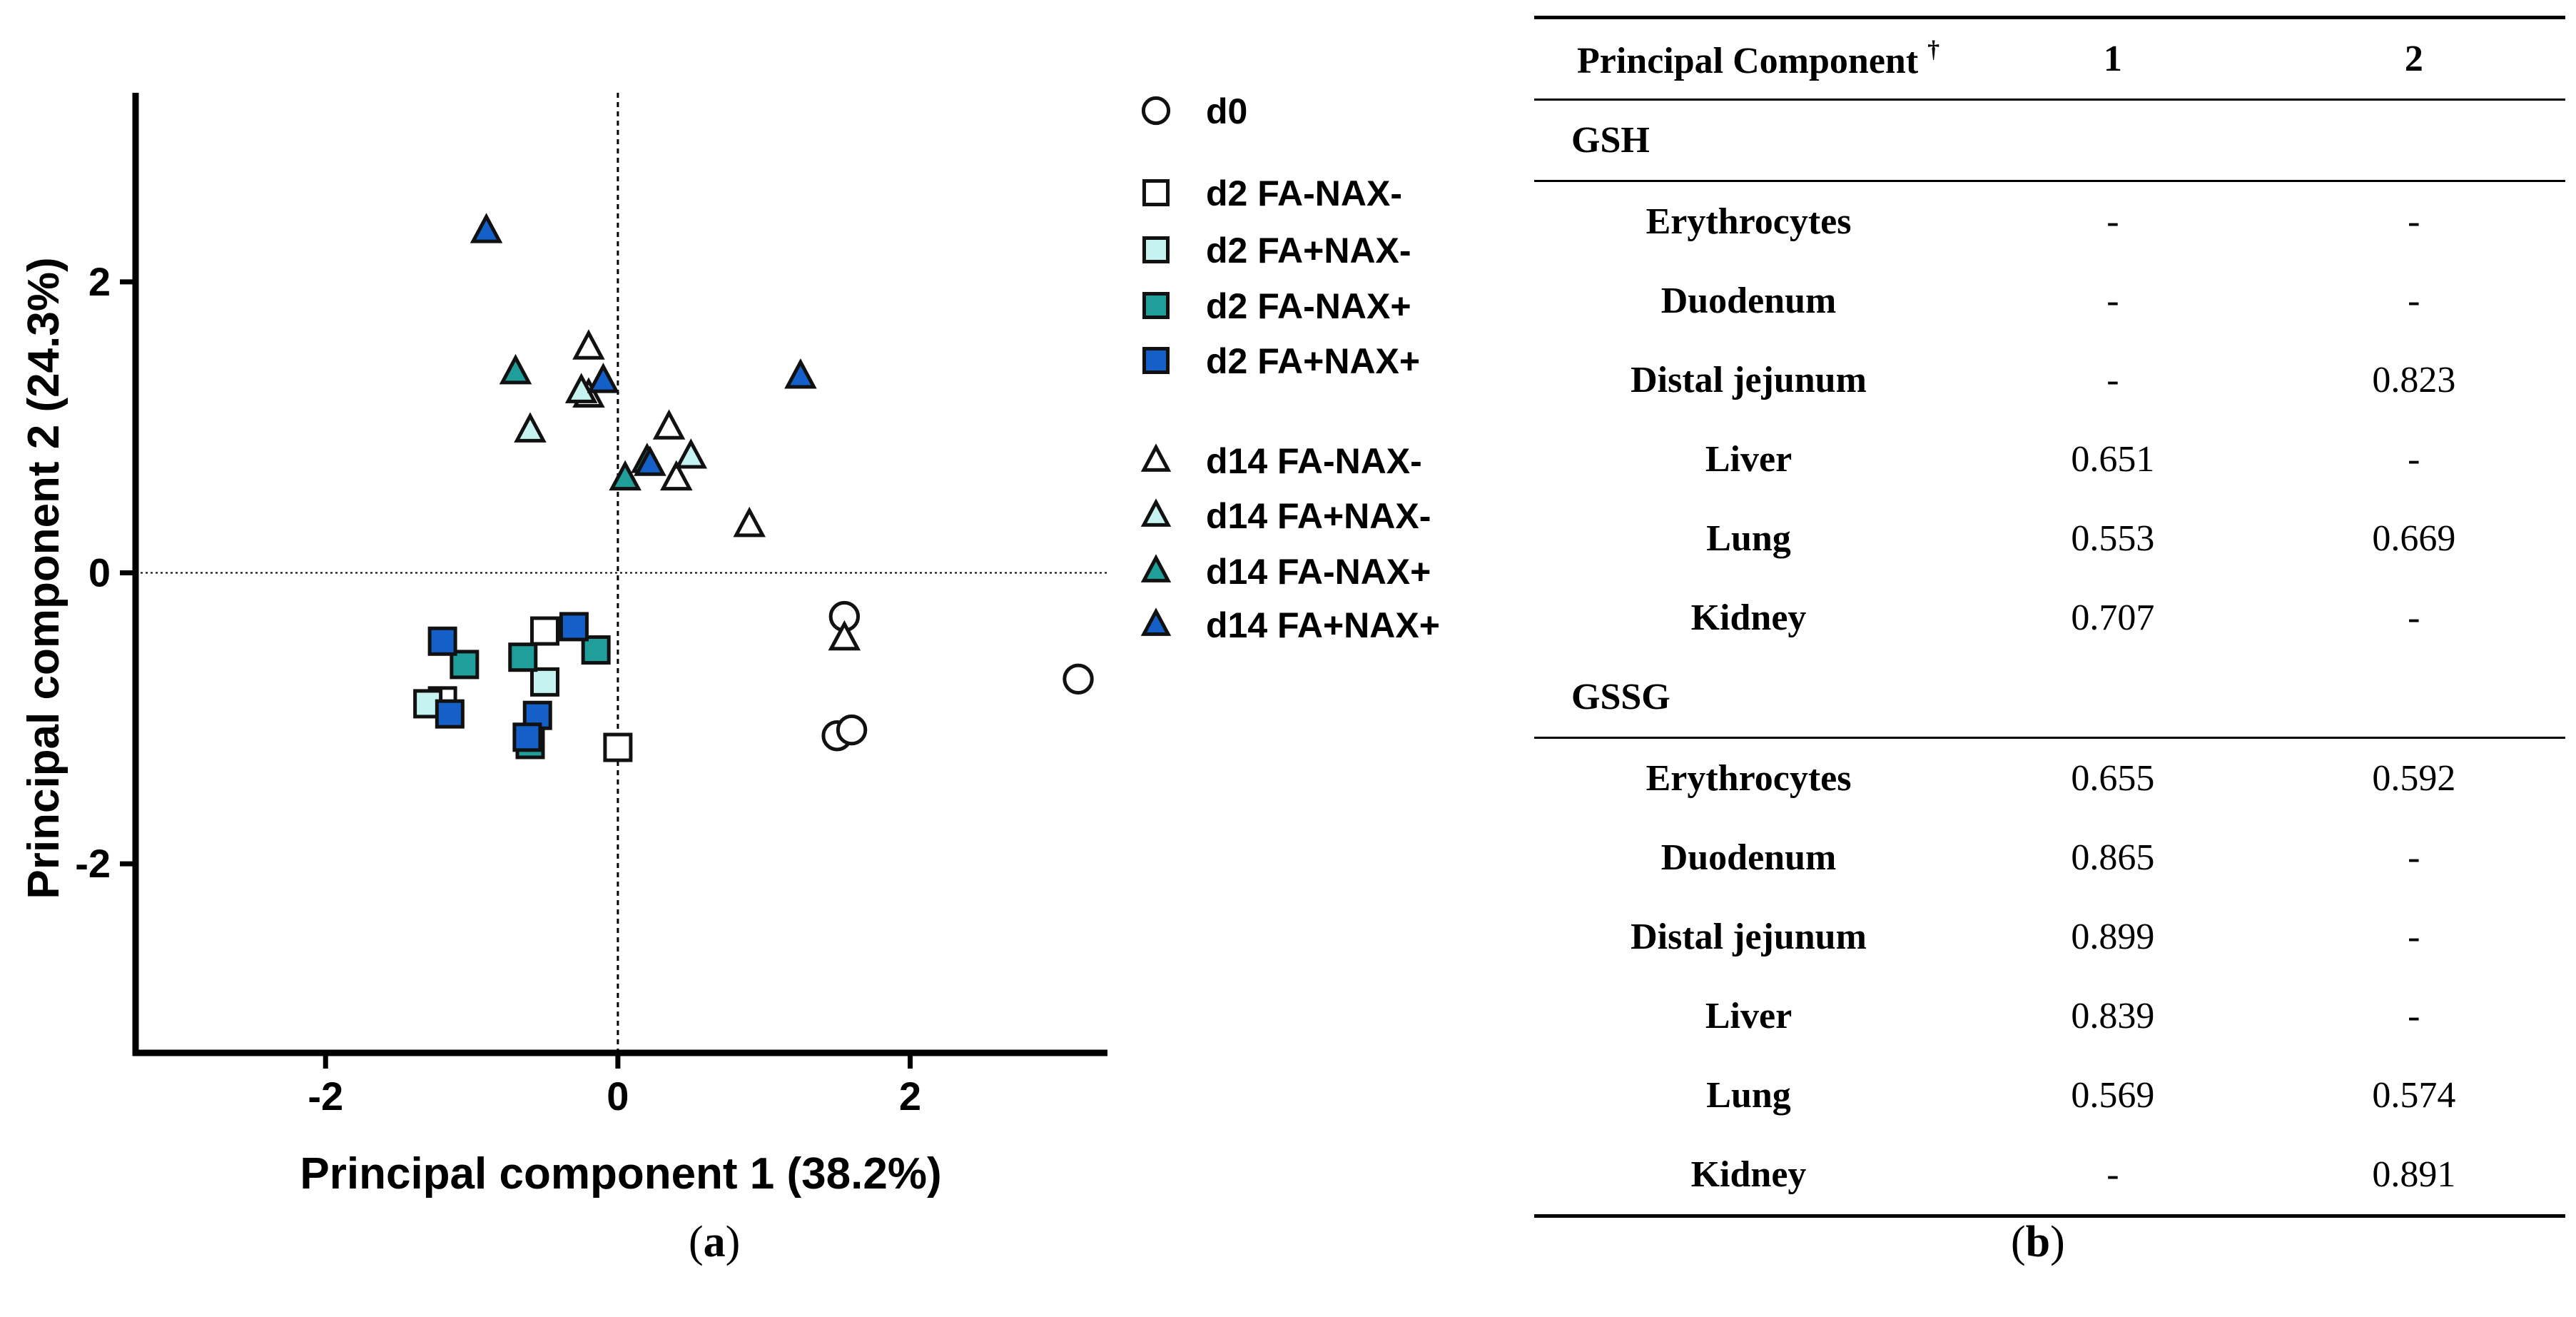  Describe the element at coordinates (2414, 538) in the screenshot. I see `loading-pc2: 0.669` at that location.